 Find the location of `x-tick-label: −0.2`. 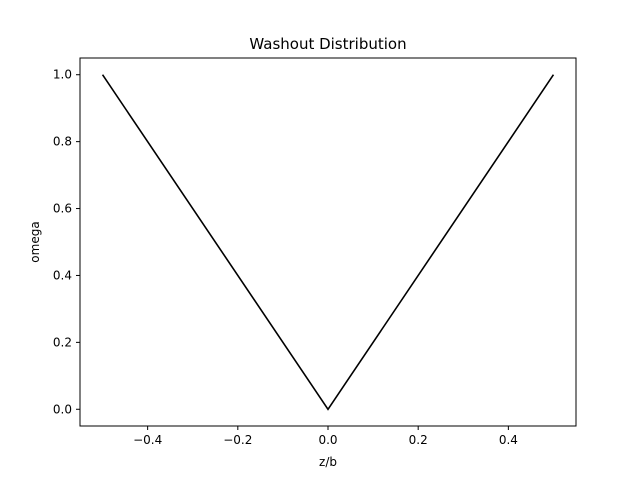

x-tick-label: −0.2 is located at coordinates (237, 440).